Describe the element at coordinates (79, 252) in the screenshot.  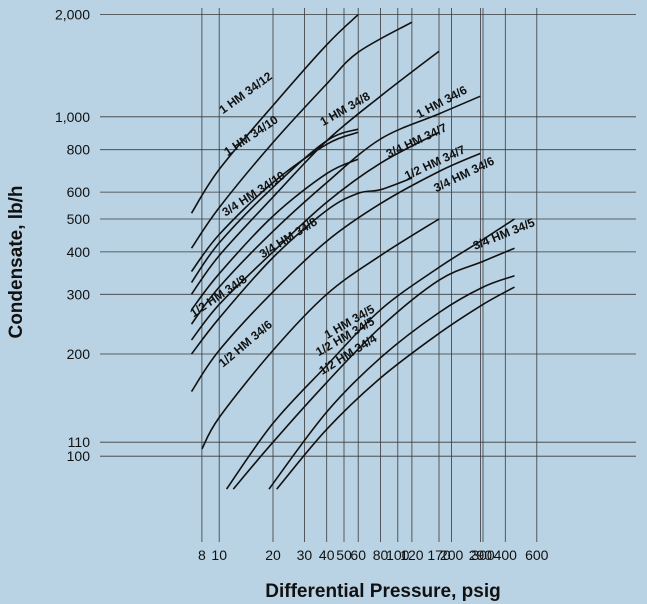
I see `y-tick-label-400: 400` at that location.